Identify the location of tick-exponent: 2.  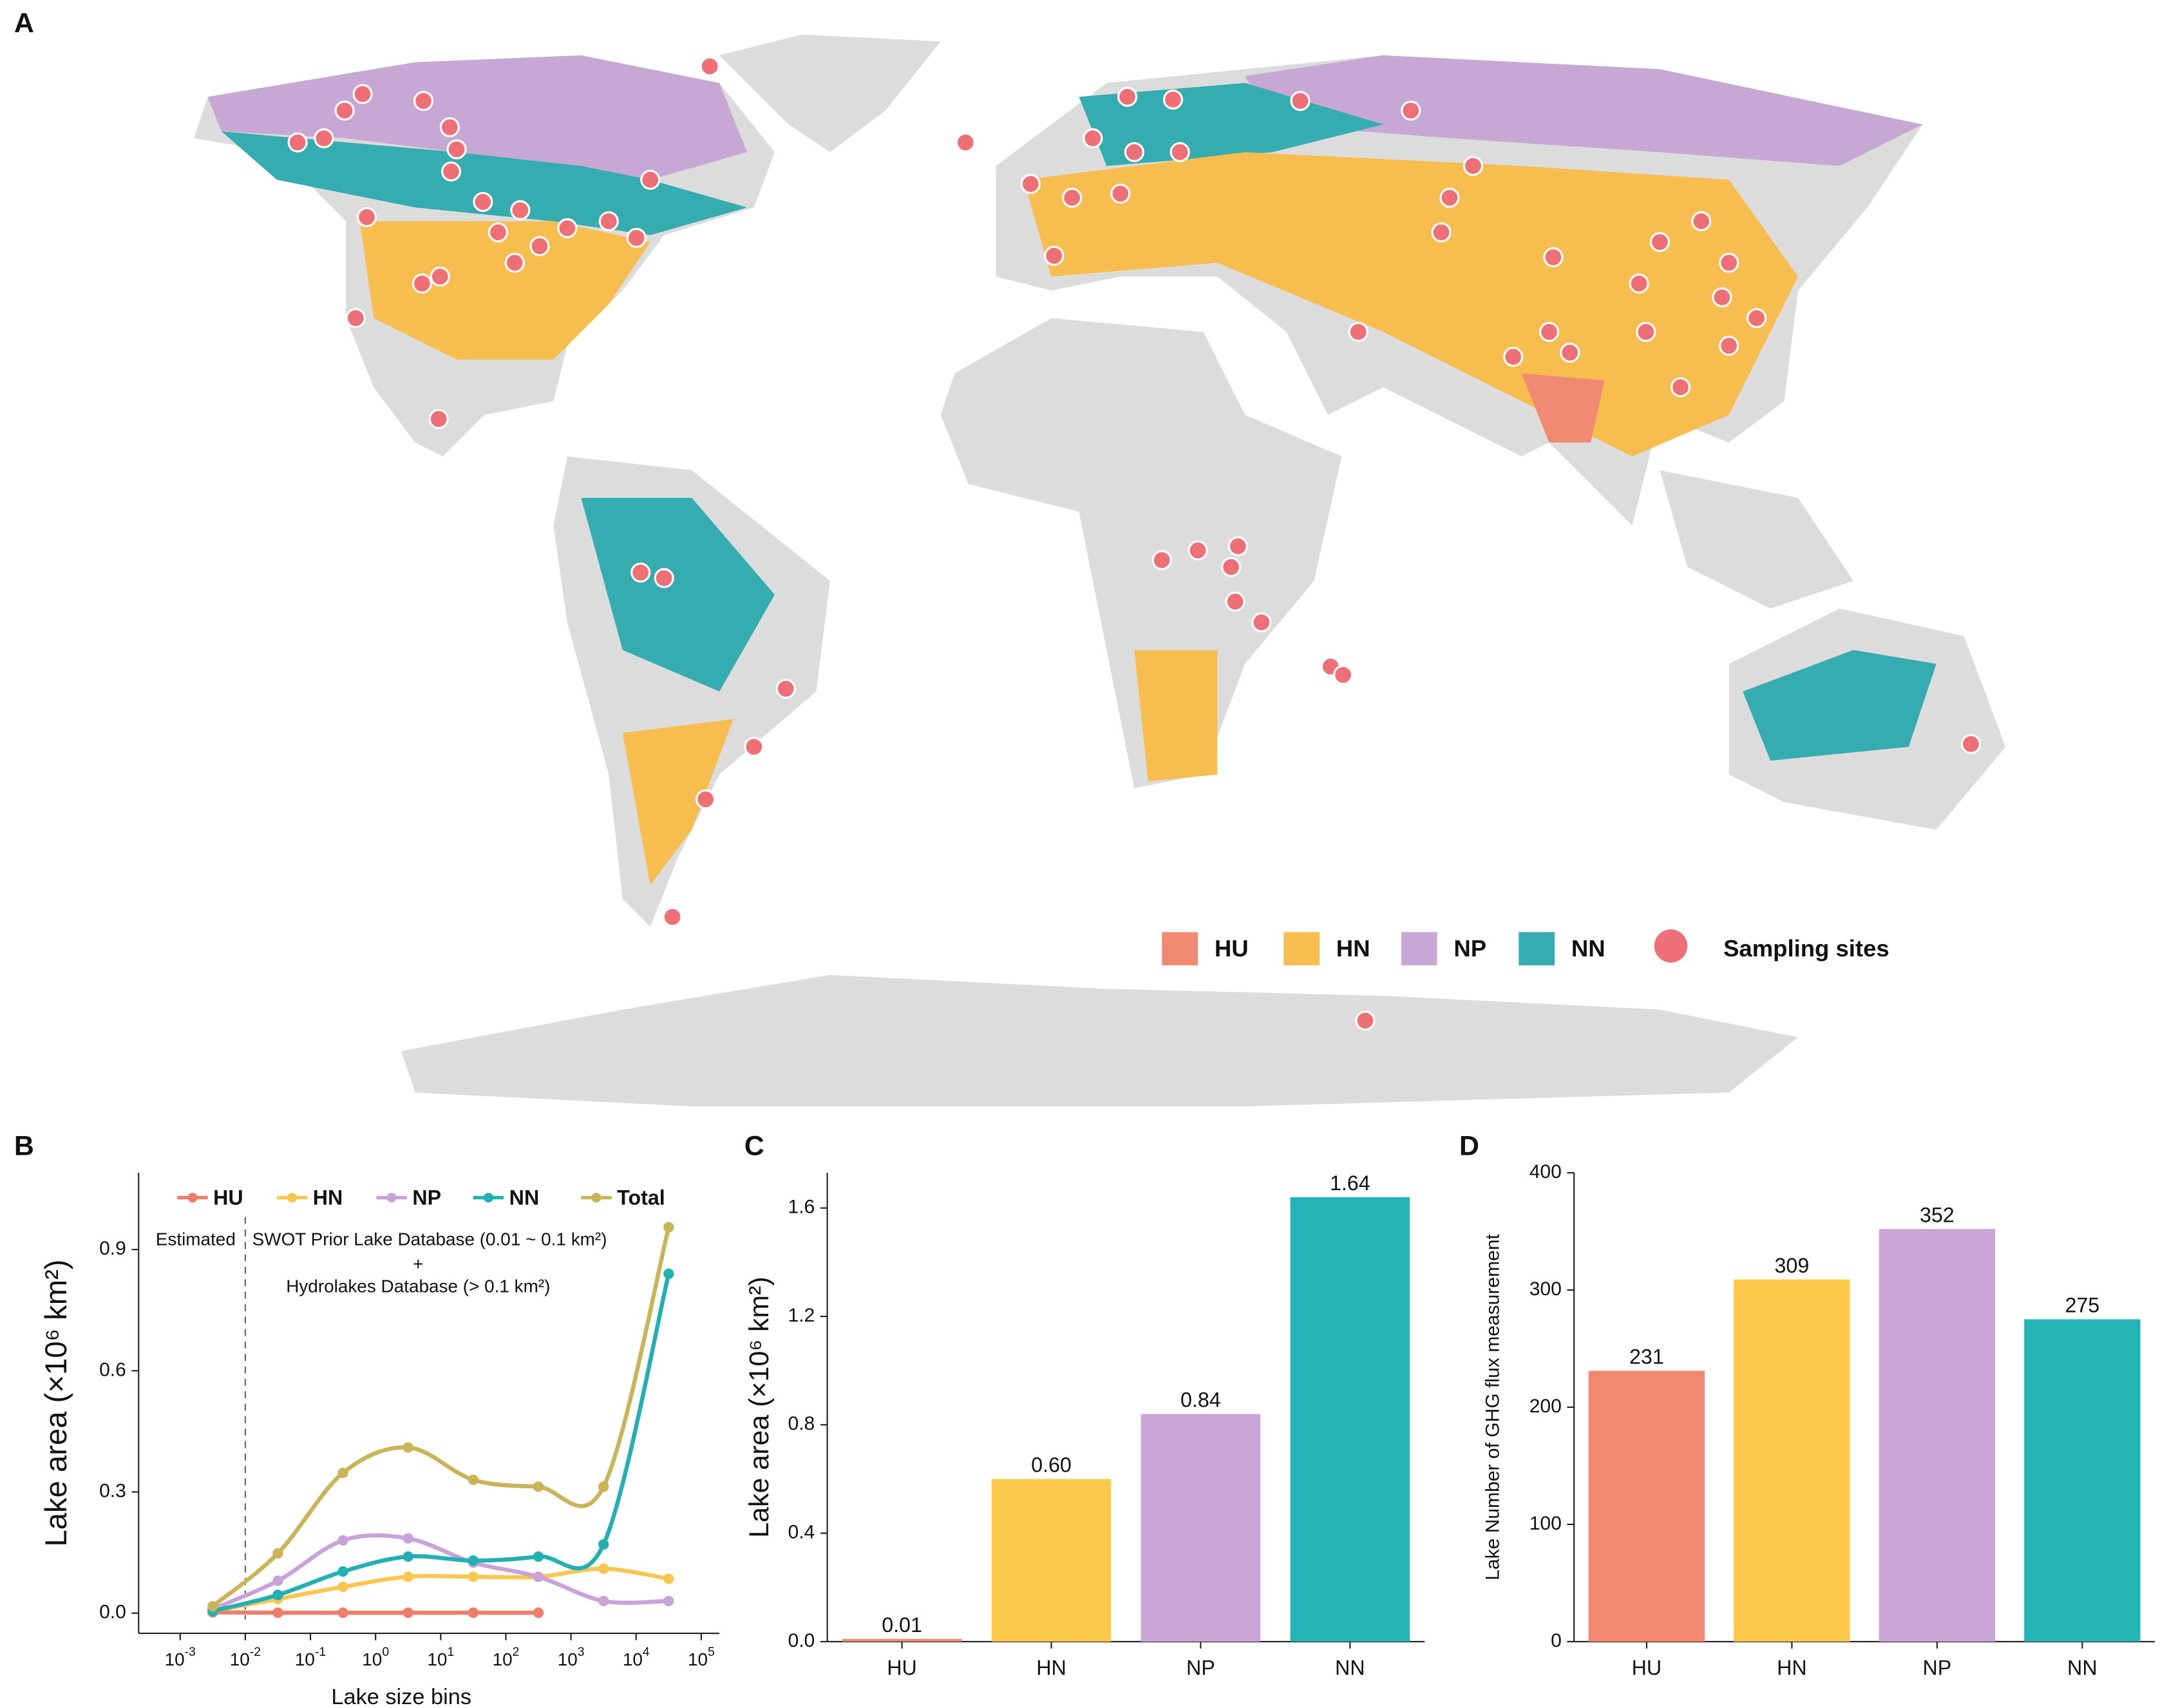
(516, 1653).